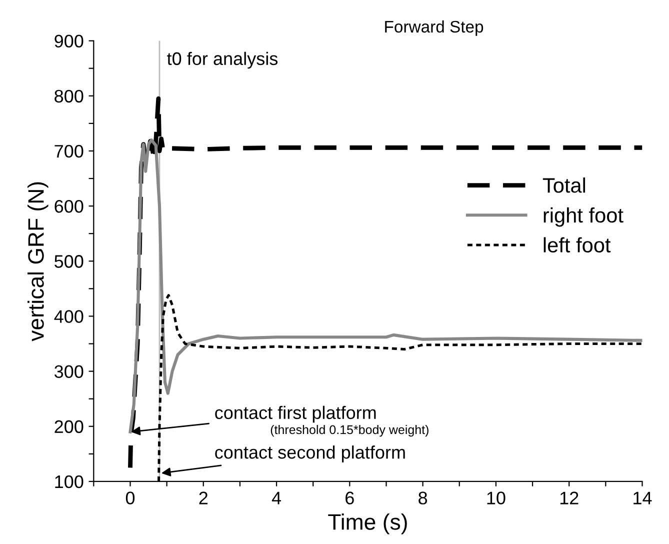 The width and height of the screenshot is (669, 544). What do you see at coordinates (69, 96) in the screenshot?
I see `y-tick-label: 800` at bounding box center [69, 96].